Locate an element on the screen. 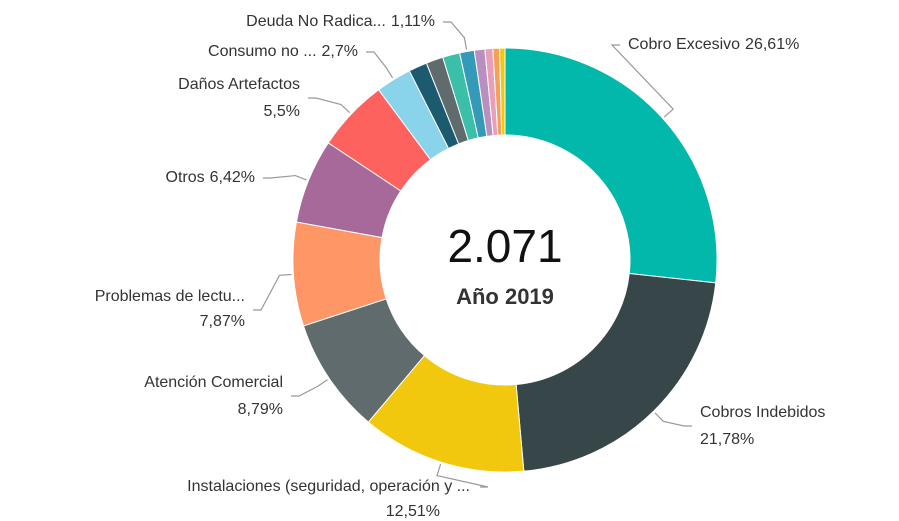 Image resolution: width=899 pixels, height=521 pixels. category-label: Cobro Excesivo is located at coordinates (684, 44).